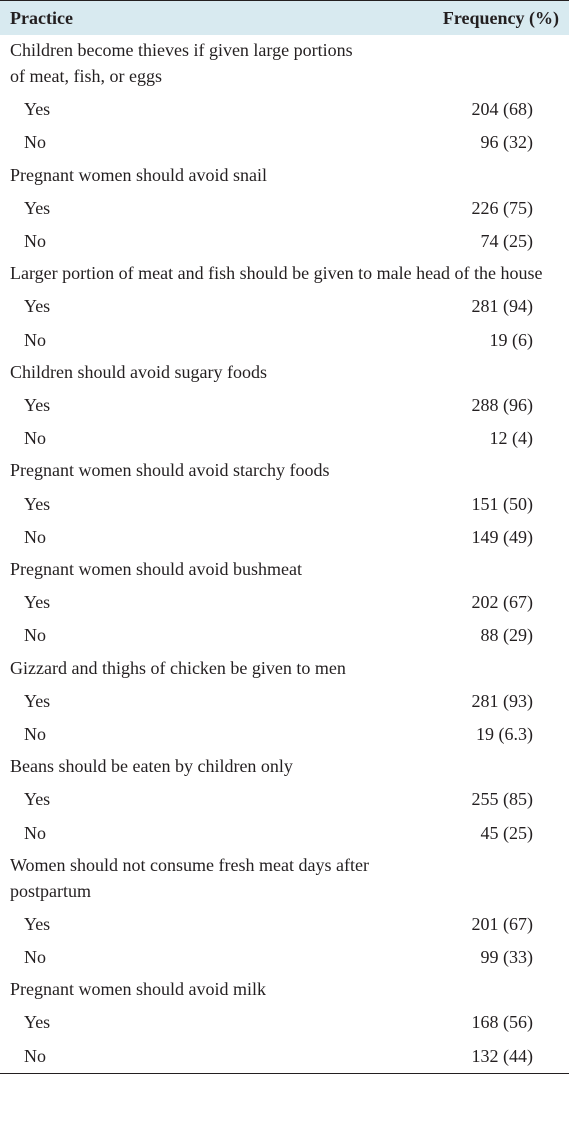 The height and width of the screenshot is (1142, 569). Describe the element at coordinates (502, 404) in the screenshot. I see `frequency-value: 288 (96)` at that location.